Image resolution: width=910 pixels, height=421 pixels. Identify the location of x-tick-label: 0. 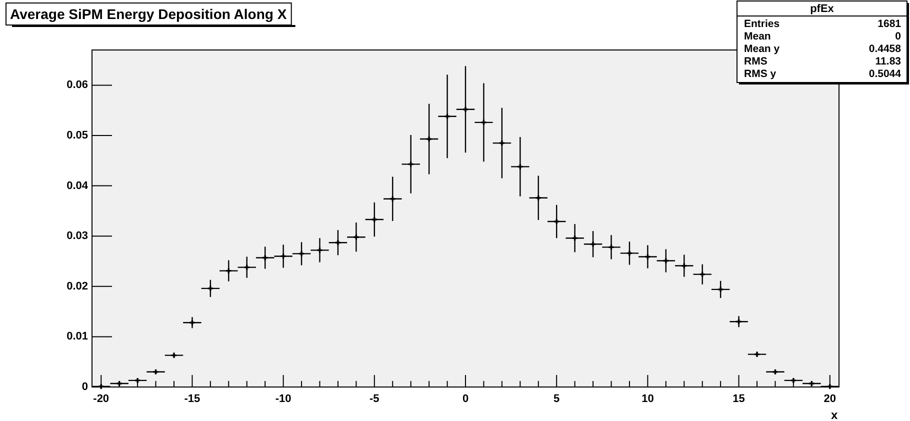
(465, 399).